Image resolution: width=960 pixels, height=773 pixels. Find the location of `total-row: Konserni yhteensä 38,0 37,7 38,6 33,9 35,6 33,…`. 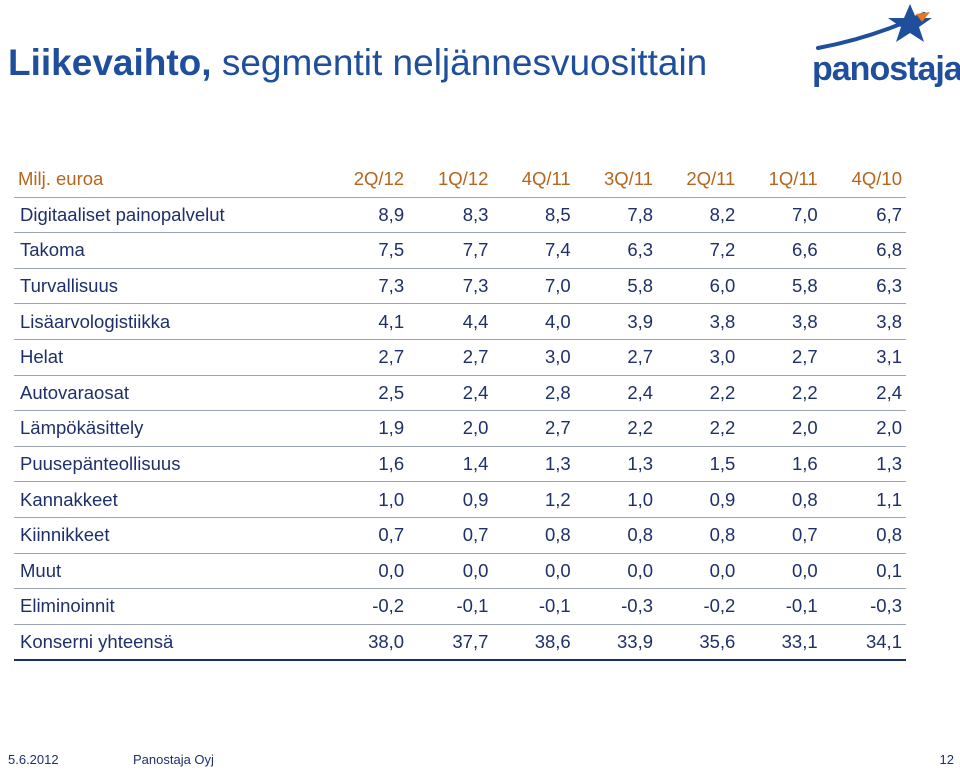

total-row: Konserni yhteensä 38,0 37,7 38,6 33,9 35,6 33,… is located at coordinates (460, 643).